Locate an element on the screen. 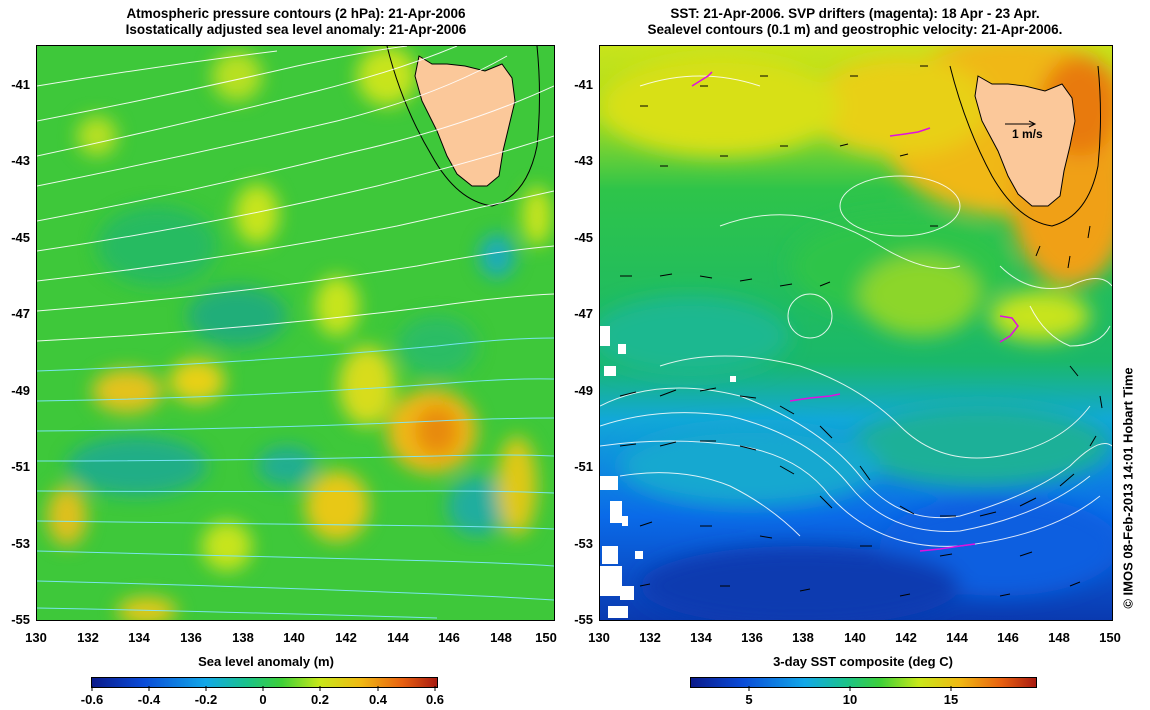 The width and height of the screenshot is (1150, 710). right-ytick: -41 is located at coordinates (583, 84).